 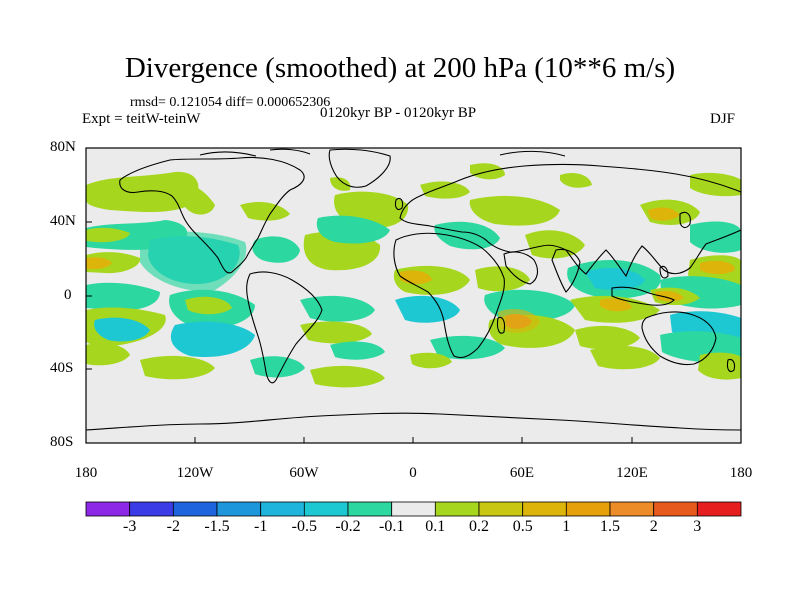 What do you see at coordinates (230, 102) in the screenshot?
I see `stats-text: rmsd= 0.121054 diff= 0.000652306` at bounding box center [230, 102].